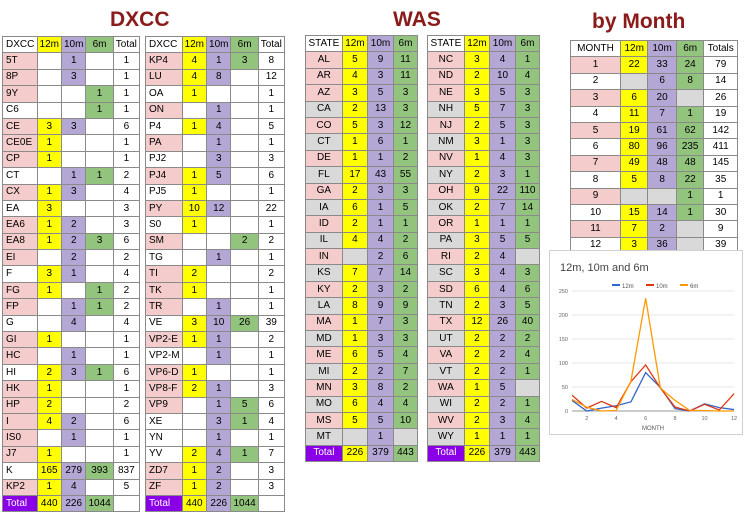 This screenshot has width=755, height=512. What do you see at coordinates (164, 290) in the screenshot?
I see `row-label: TK` at bounding box center [164, 290].